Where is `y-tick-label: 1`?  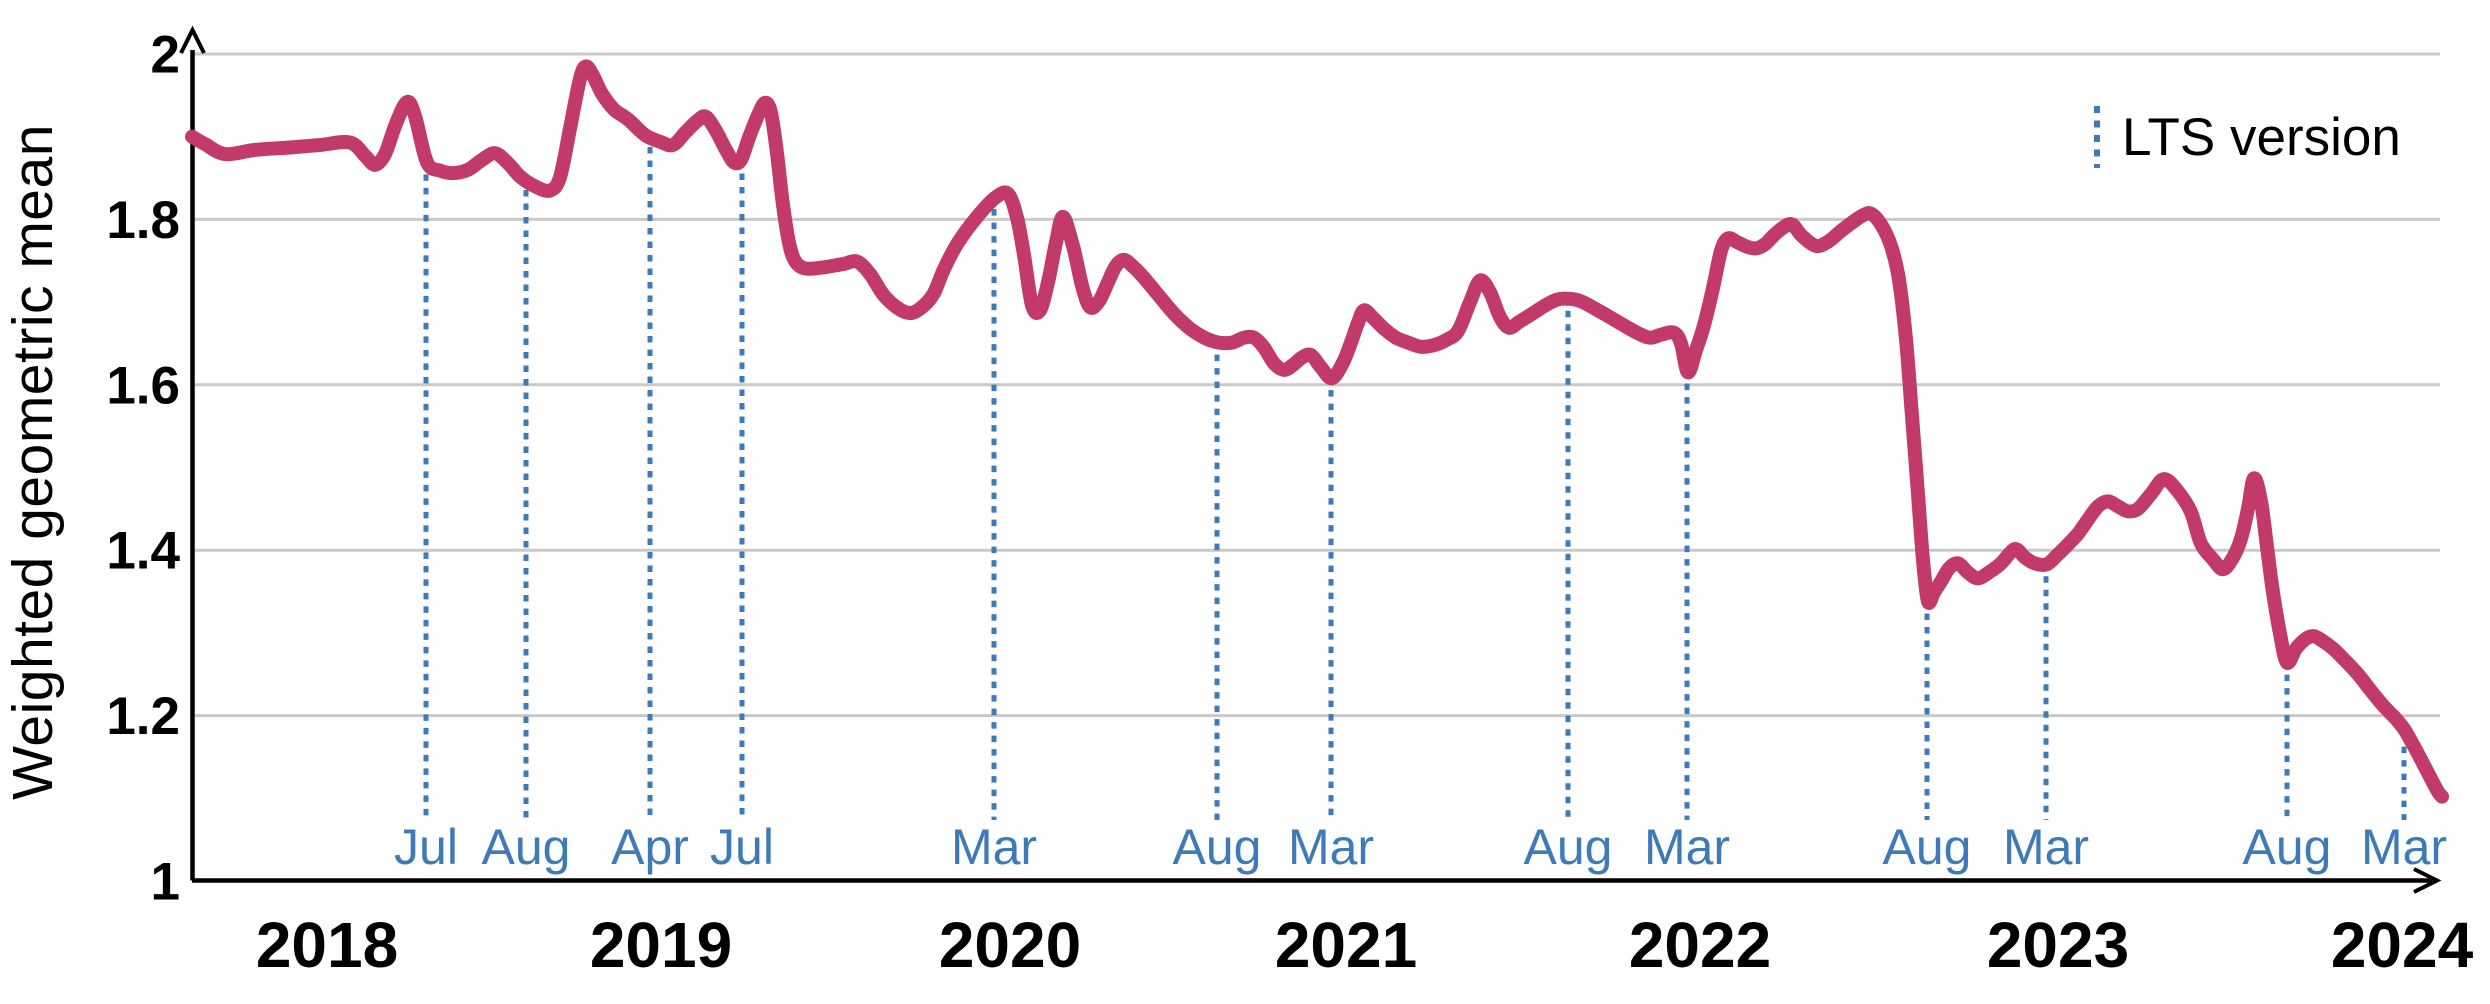 y-tick-label: 1 is located at coordinates (165, 882).